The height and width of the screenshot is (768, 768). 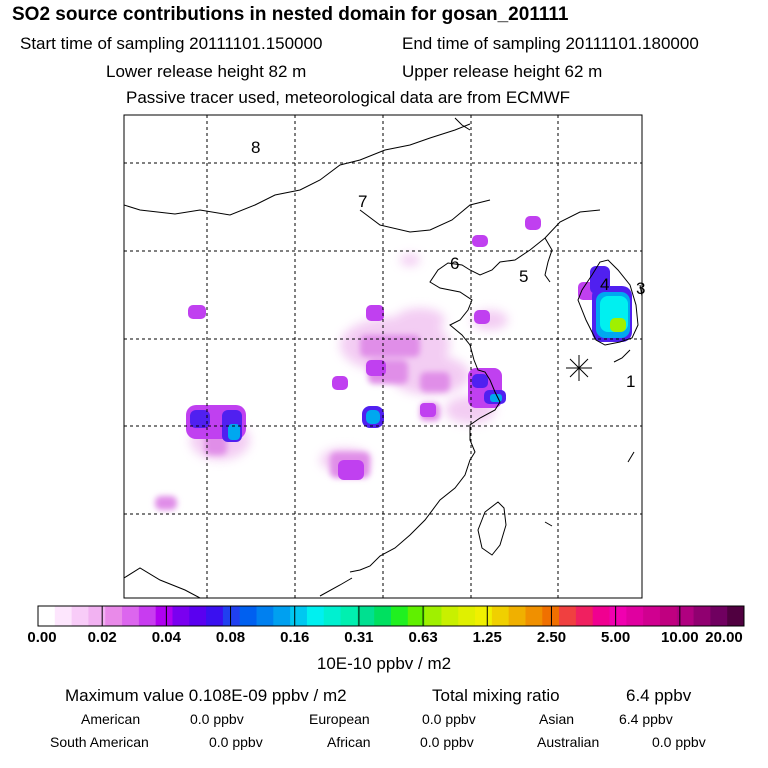 What do you see at coordinates (630, 381) in the screenshot?
I see `region-label-1: 1` at bounding box center [630, 381].